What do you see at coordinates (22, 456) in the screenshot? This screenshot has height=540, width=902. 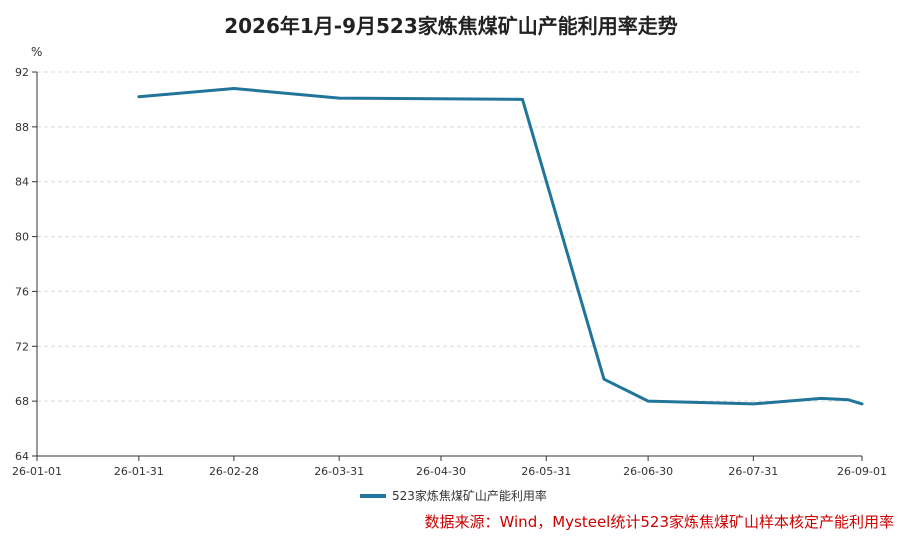 I see `y-tick-label: 64` at bounding box center [22, 456].